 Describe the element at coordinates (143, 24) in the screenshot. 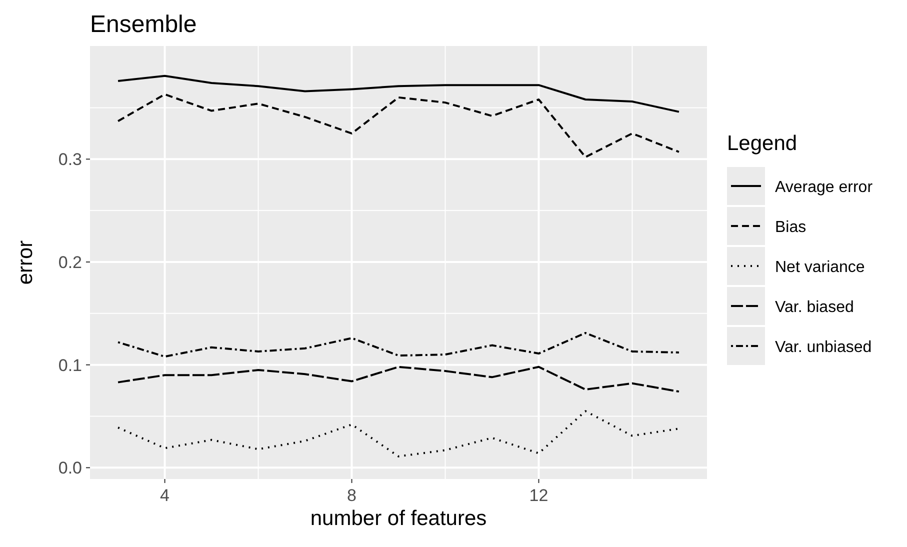

I see `chart-title: Ensemble` at that location.